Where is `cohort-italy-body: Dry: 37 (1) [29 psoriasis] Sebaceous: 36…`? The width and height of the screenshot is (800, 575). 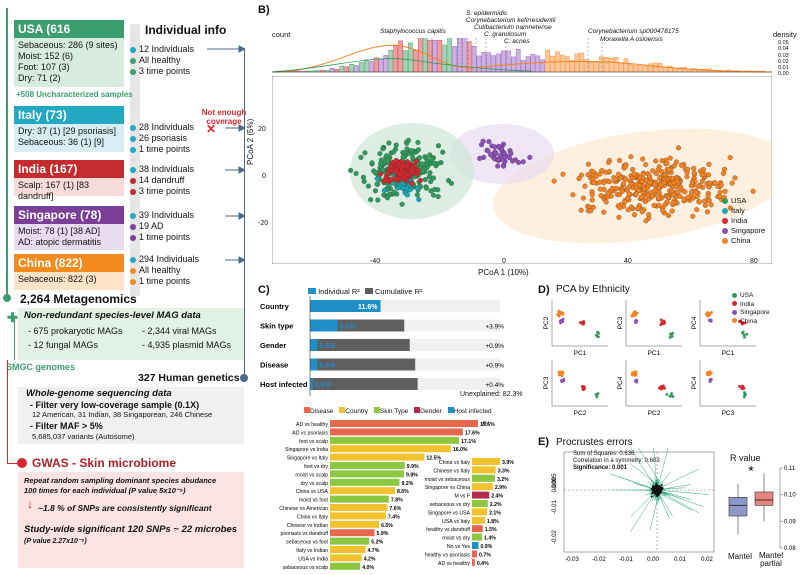
cohort-italy-body: Dry: 37 (1) [29 psoriasis] Sebaceous: 36… is located at coordinates (69, 138).